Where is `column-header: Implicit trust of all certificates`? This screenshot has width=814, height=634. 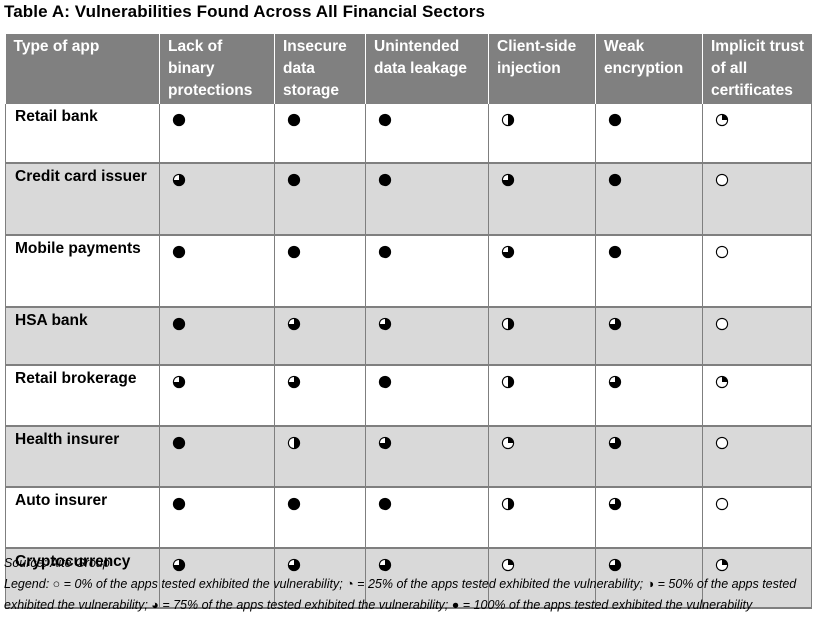
column-header: Implicit trust of all certificates is located at coordinates (757, 69).